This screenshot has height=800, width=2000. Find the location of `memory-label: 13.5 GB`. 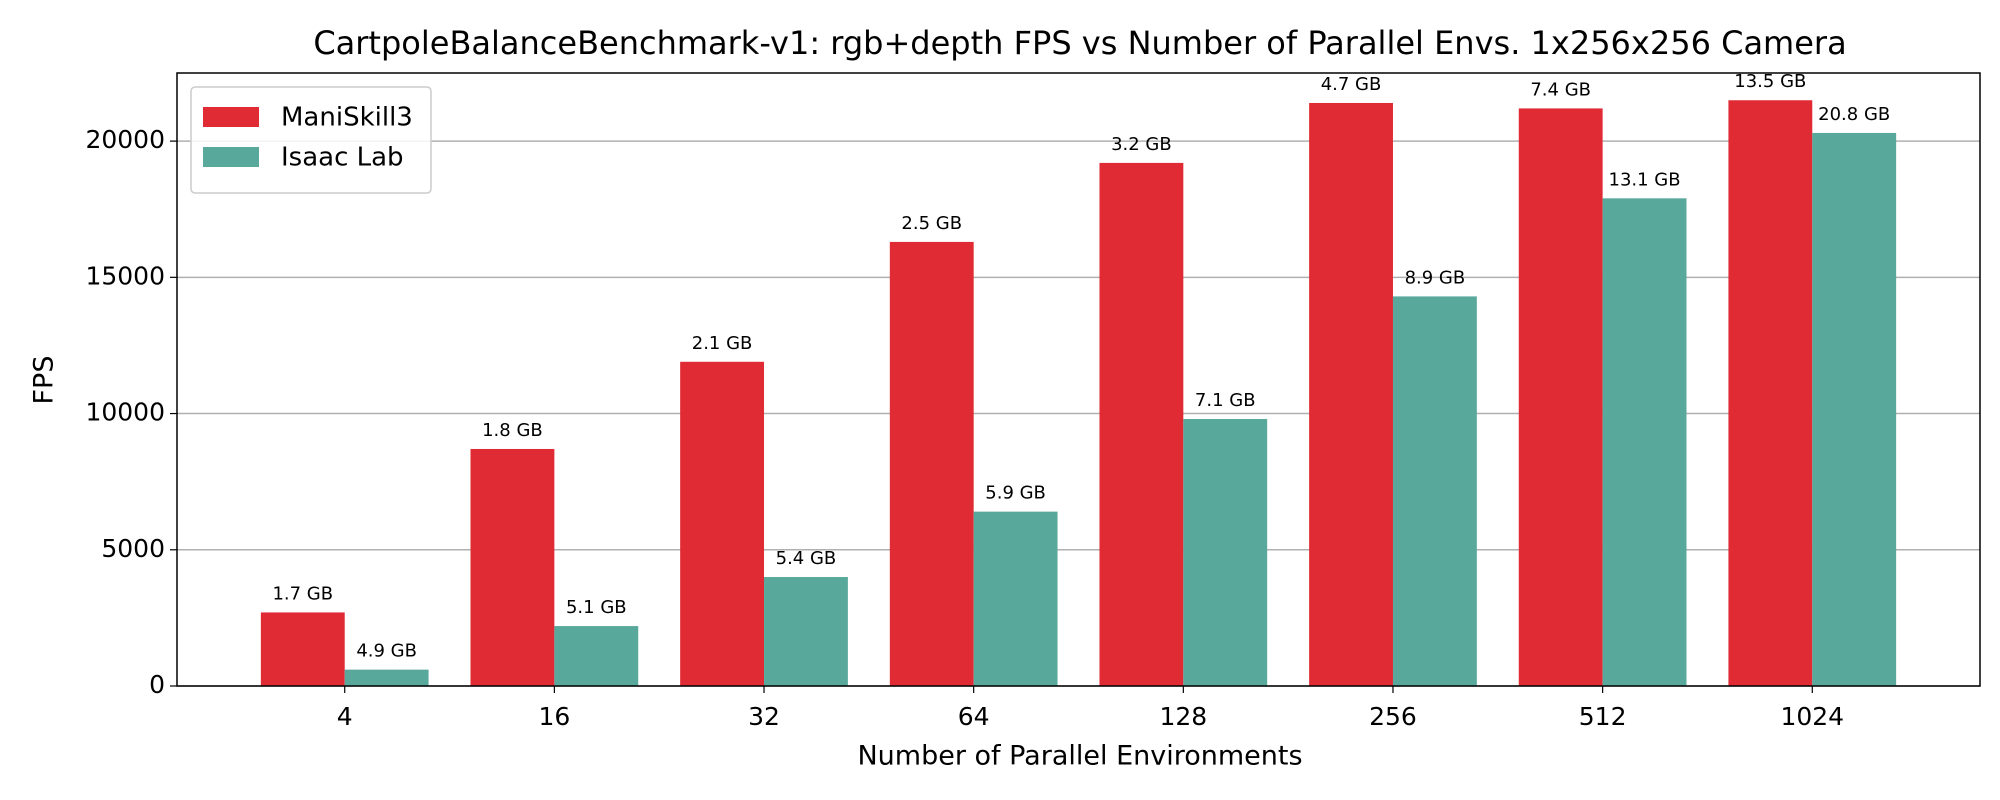

memory-label: 13.5 GB is located at coordinates (1770, 81).